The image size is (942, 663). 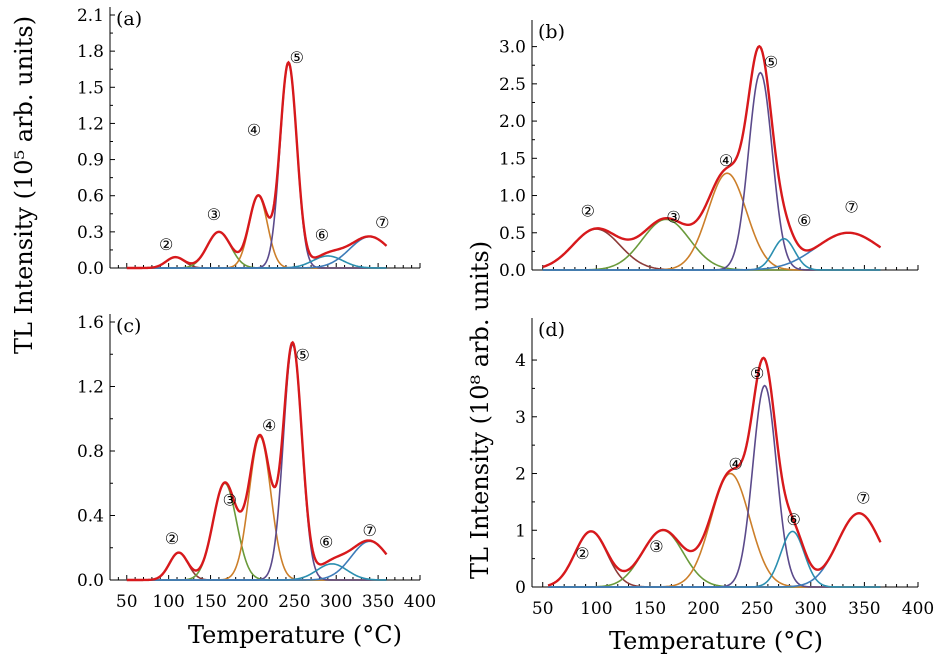 What do you see at coordinates (711, 171) in the screenshot?
I see `peak-5-curve` at bounding box center [711, 171].